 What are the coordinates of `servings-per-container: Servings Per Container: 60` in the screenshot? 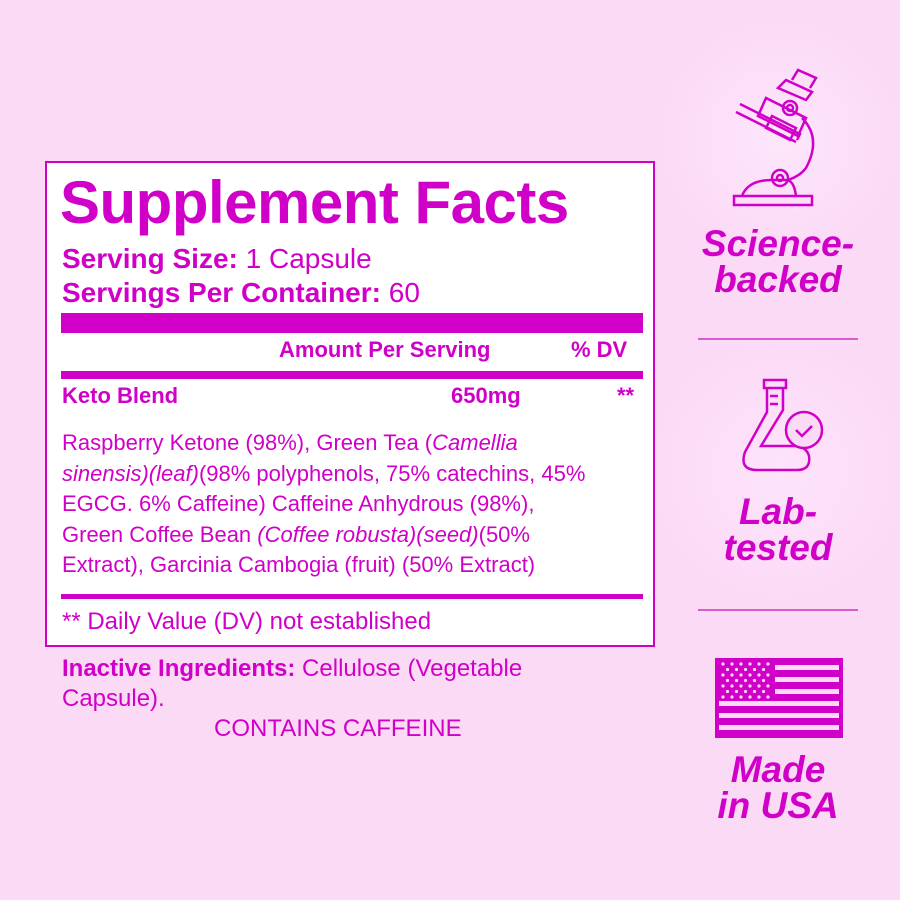 It's located at (241, 293).